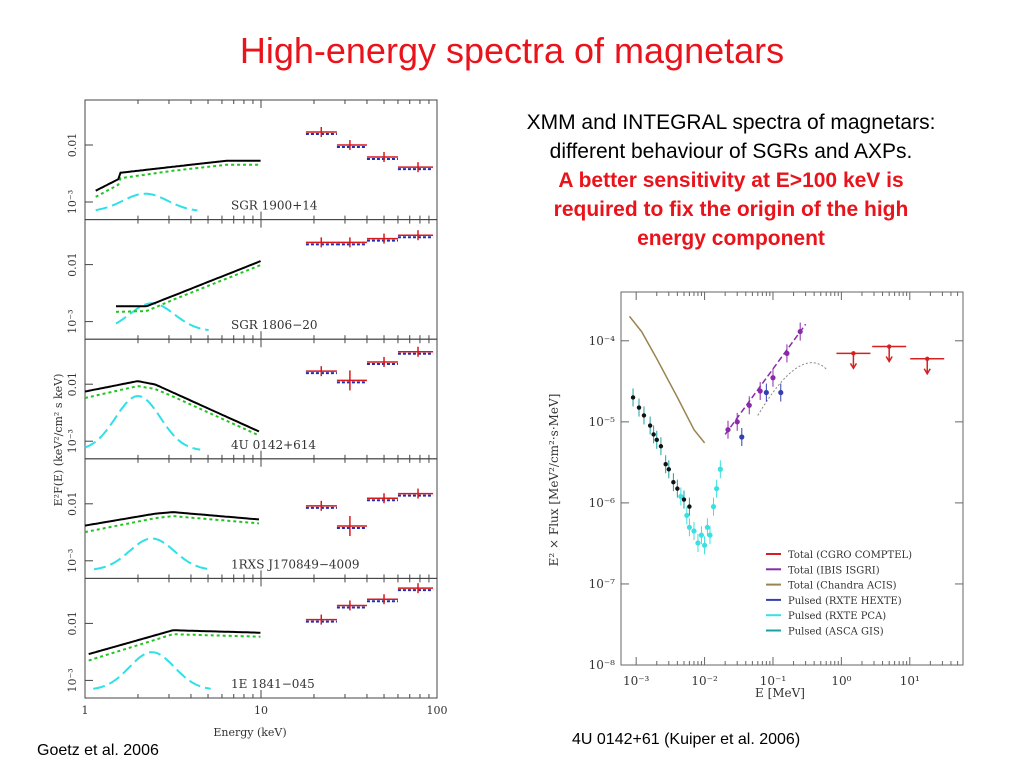 This screenshot has width=1024, height=768. I want to click on y-tick-label: 10⁻⁷, so click(602, 584).